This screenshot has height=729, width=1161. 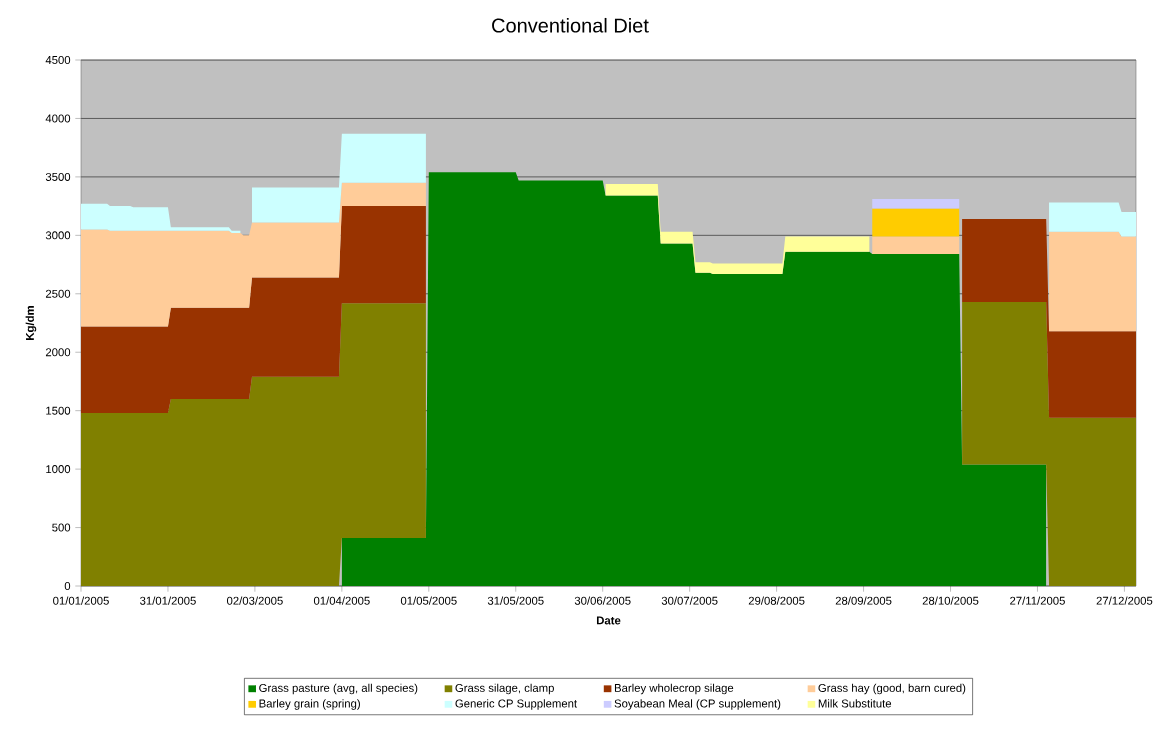 I want to click on legend-label: Grass pasture (avg, all species), so click(x=338, y=689).